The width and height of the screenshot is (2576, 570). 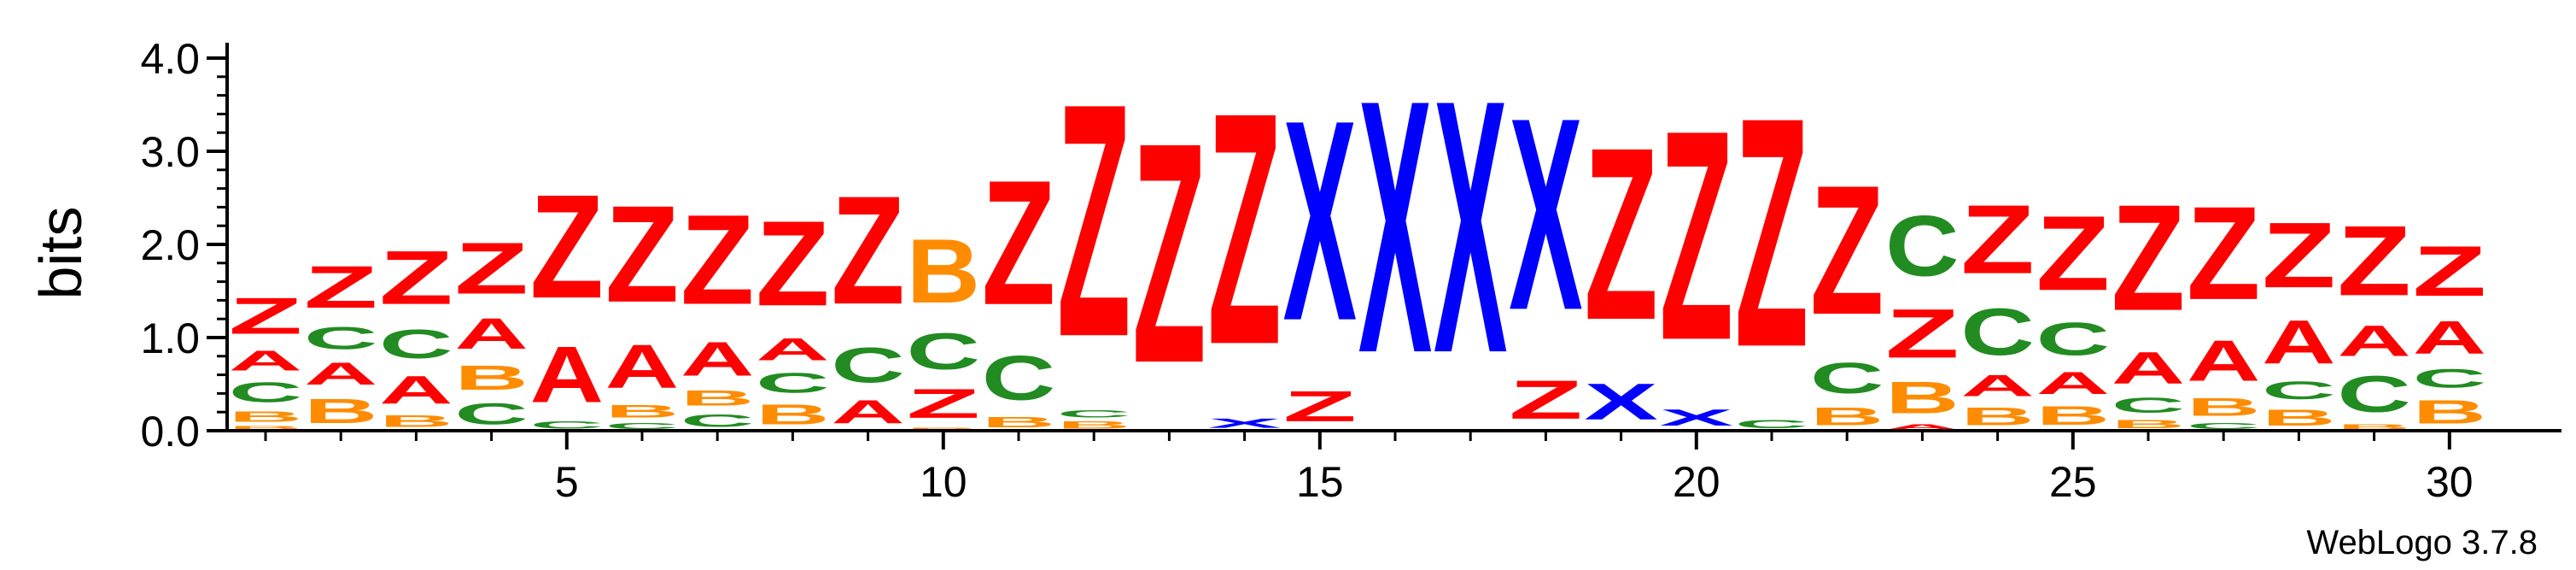 What do you see at coordinates (2073, 384) in the screenshot?
I see `letter-A-pos-25-1: A` at bounding box center [2073, 384].